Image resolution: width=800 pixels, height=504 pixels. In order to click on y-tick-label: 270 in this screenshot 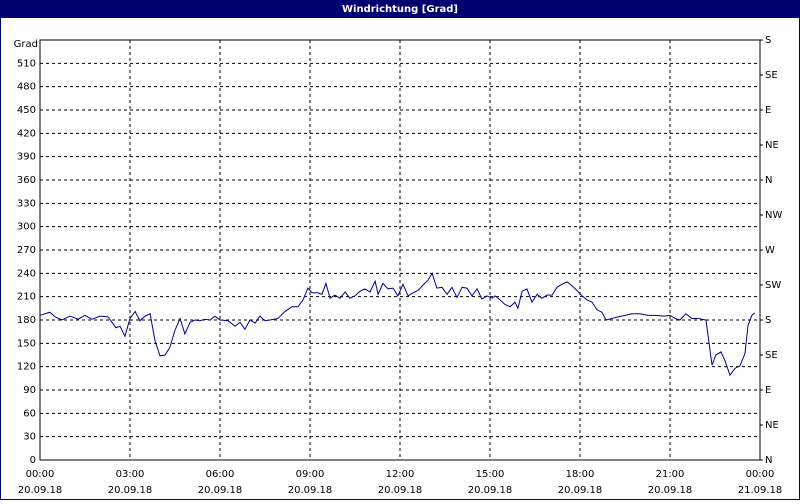, I will do `click(26, 250)`.